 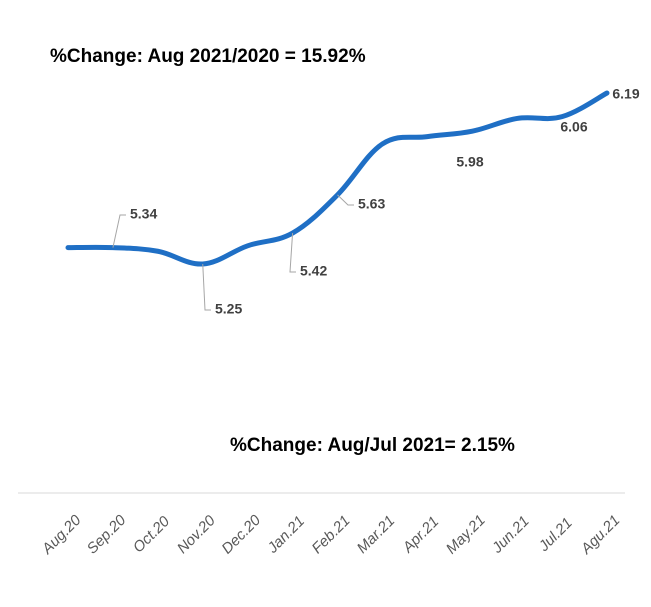 I want to click on data-label: 5.25, so click(x=228, y=309).